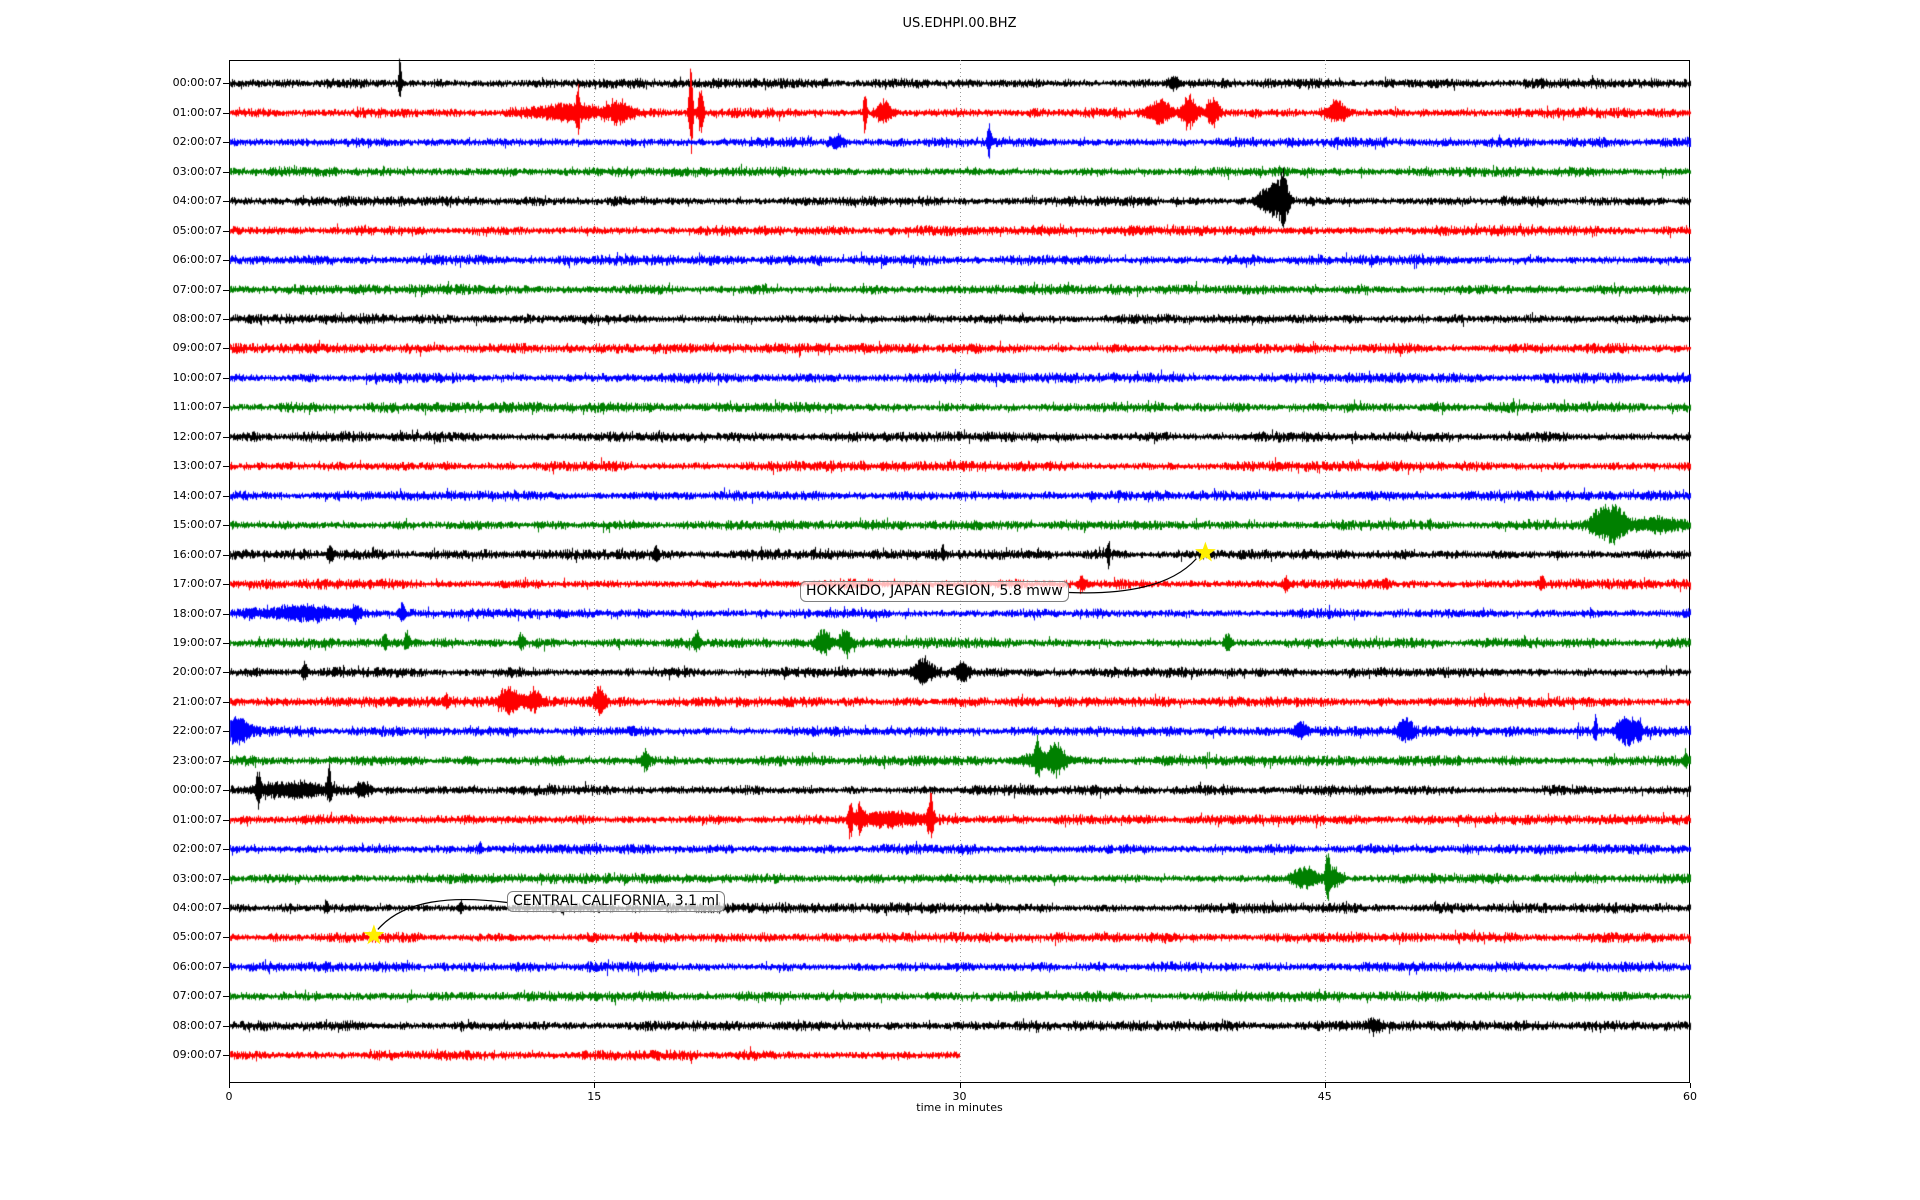 This screenshot has height=1200, width=1920. Describe the element at coordinates (1690, 1096) in the screenshot. I see `x-tick-label: 60` at that location.